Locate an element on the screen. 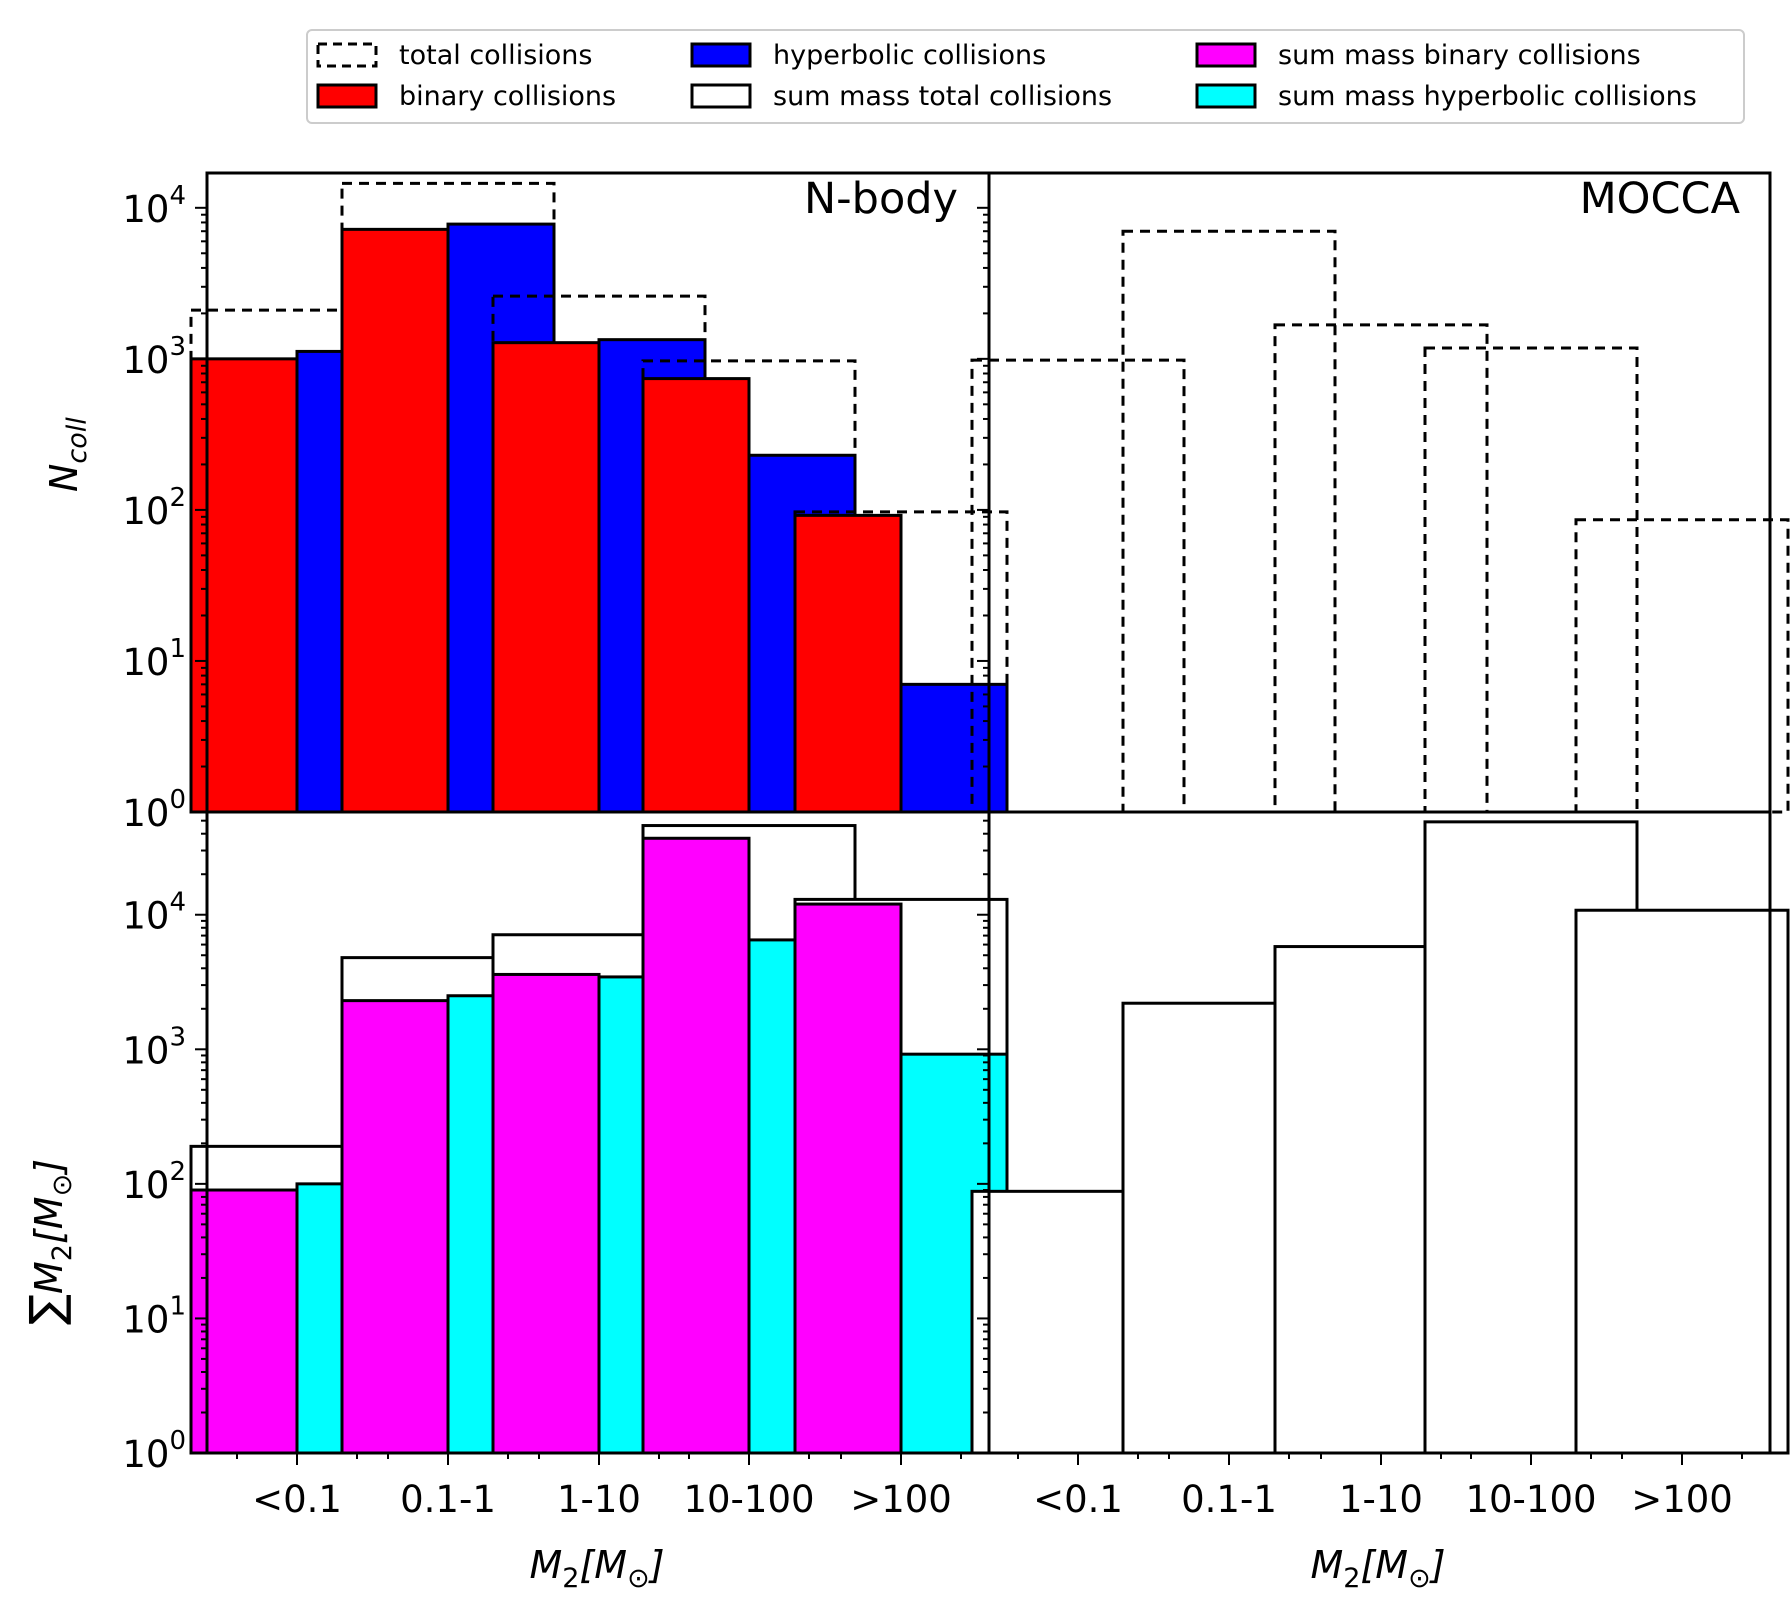 The height and width of the screenshot is (1607, 1792). x-axis-title-right: M2[M⊙] is located at coordinates (1377, 1568).